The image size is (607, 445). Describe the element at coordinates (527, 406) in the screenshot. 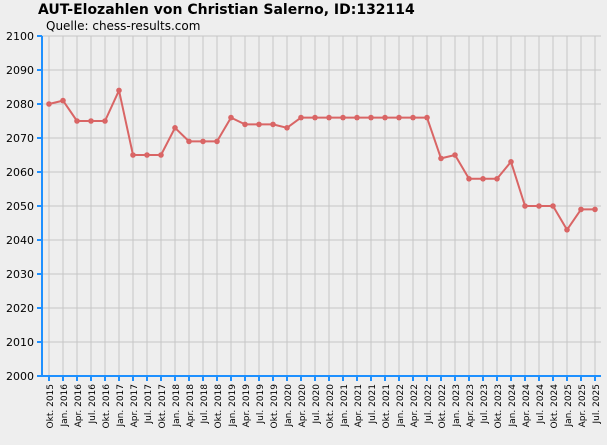

I see `x-tick-label: Apr. 2024` at that location.